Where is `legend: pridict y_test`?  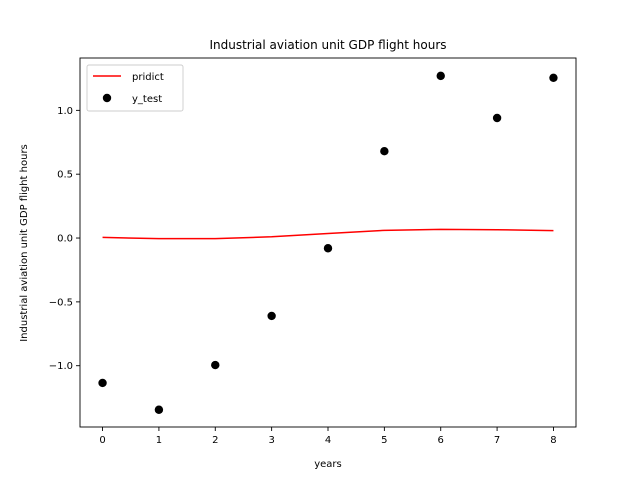
legend: pridict y_test is located at coordinates (135, 88).